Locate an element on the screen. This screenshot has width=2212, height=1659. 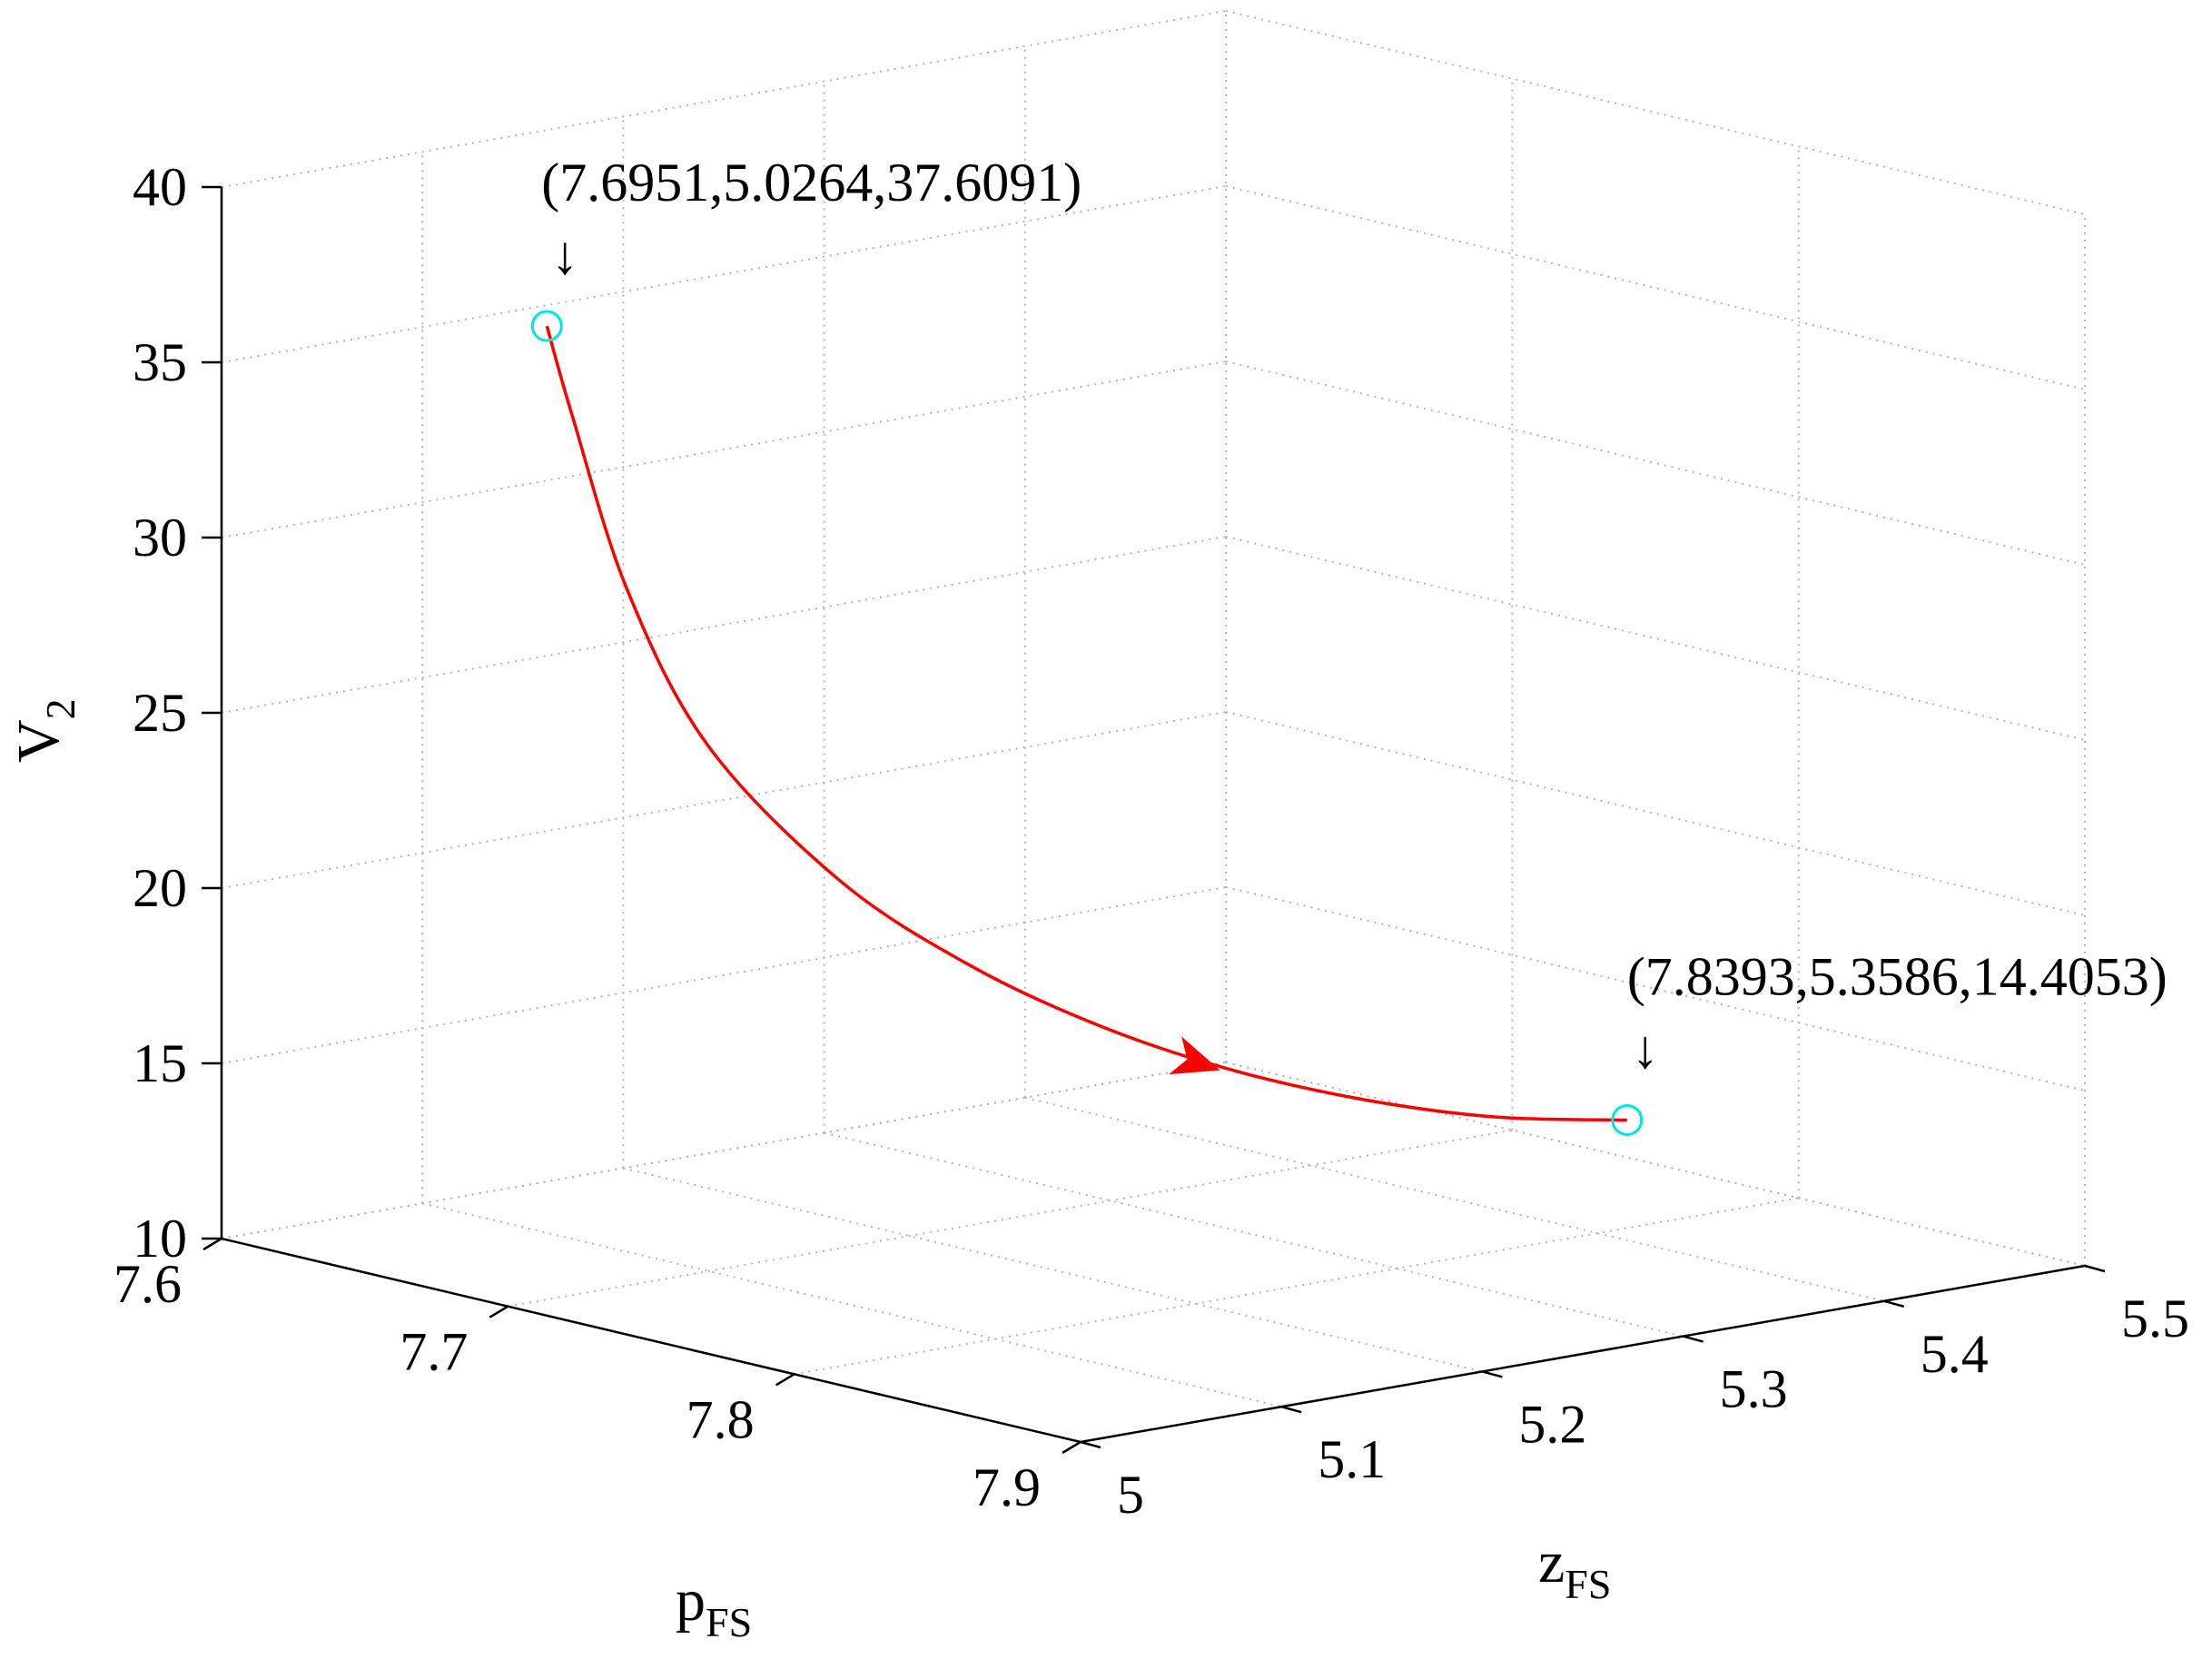
y-tick-label: 5.1 is located at coordinates (1352, 1459).